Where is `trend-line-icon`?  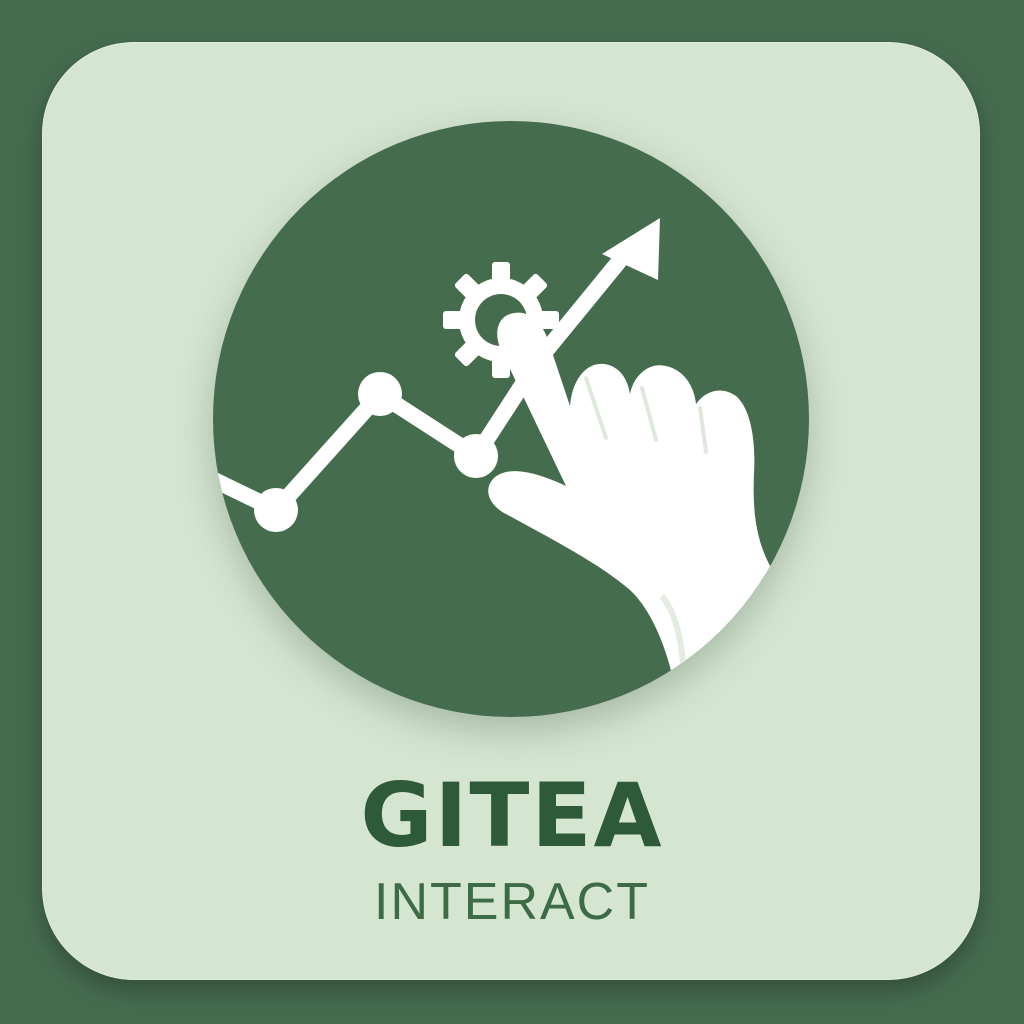 trend-line-icon is located at coordinates (374, 450).